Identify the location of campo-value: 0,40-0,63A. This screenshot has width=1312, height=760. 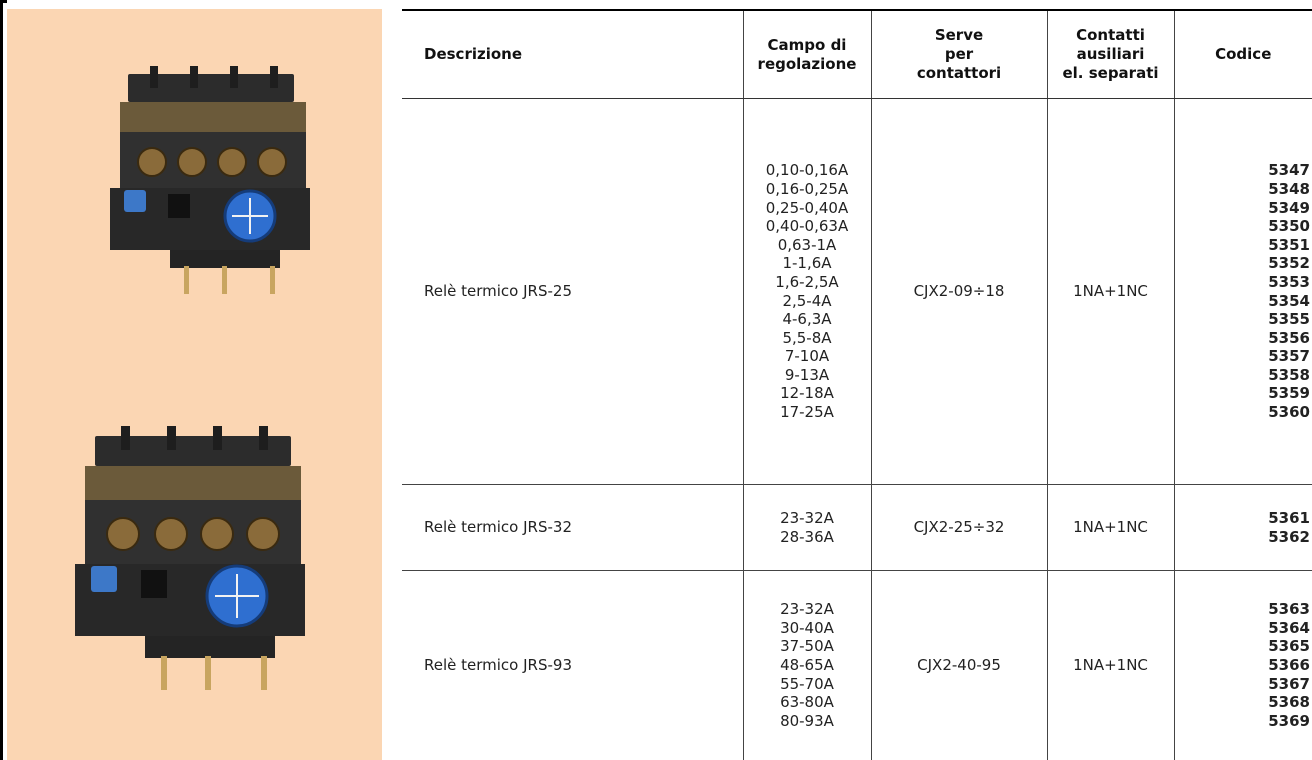
(807, 226).